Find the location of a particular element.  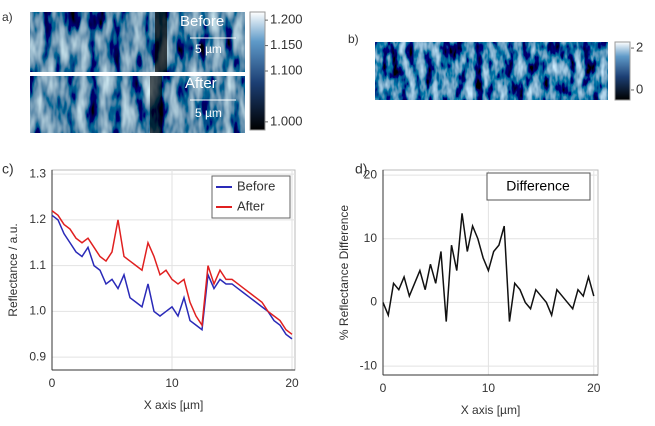

y-tick-label: 10 is located at coordinates (371, 238).